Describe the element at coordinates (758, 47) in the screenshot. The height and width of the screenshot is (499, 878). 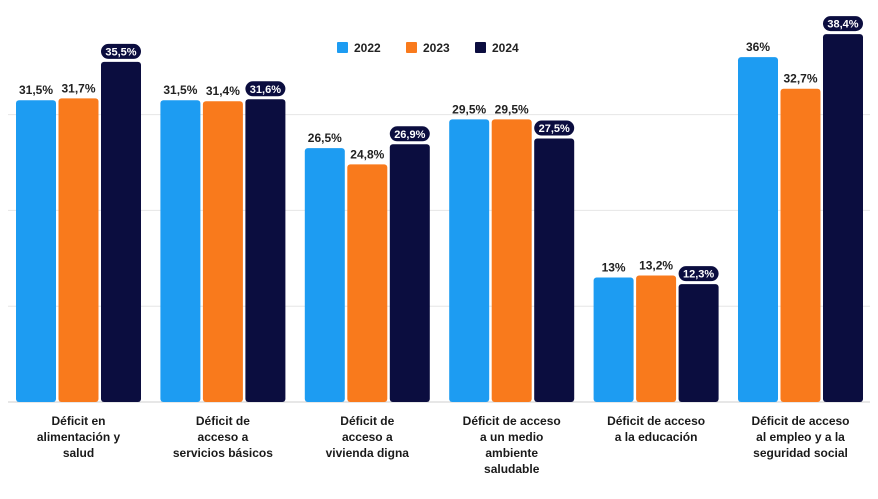
I see `value-label: 36%` at that location.